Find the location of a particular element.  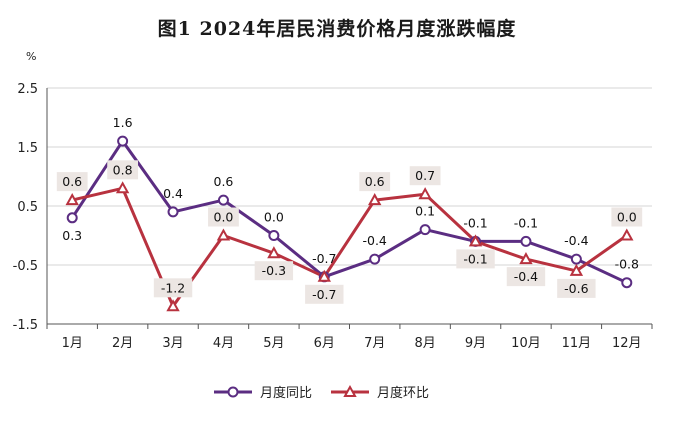

x-tick-label: 6月 is located at coordinates (324, 343).